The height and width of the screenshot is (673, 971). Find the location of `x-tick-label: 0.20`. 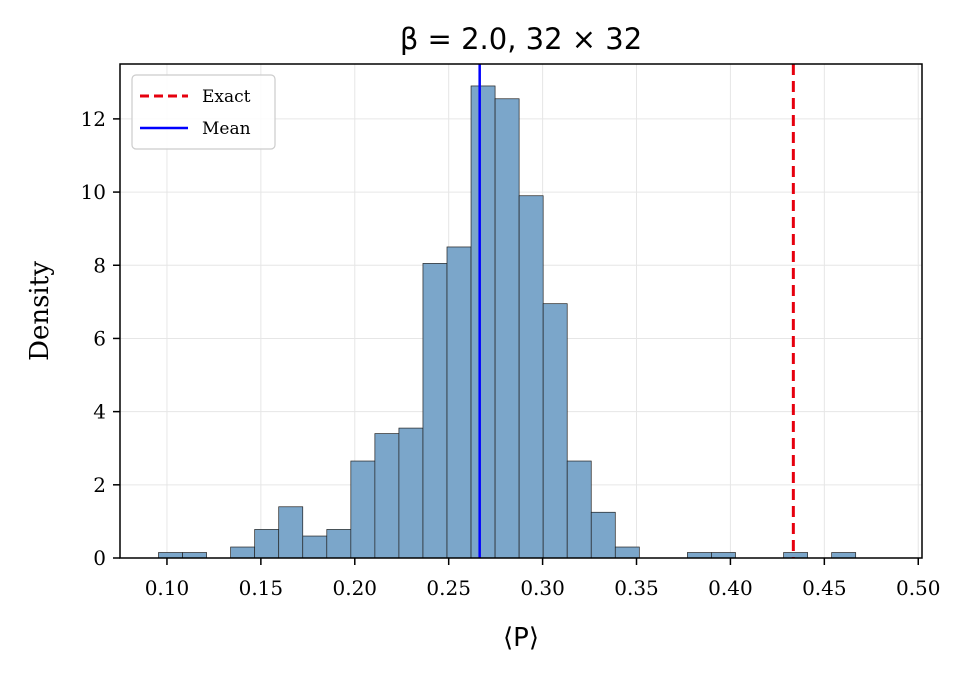

x-tick-label: 0.20 is located at coordinates (355, 588).